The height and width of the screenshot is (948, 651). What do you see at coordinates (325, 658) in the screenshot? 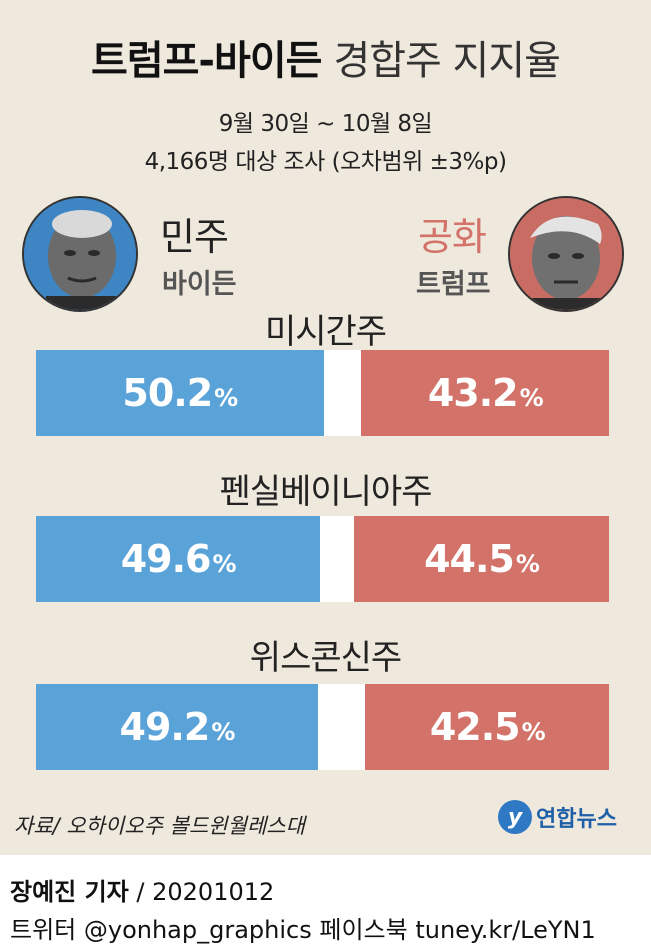
I see `state-label-wisconsin: 위스콘신주` at bounding box center [325, 658].